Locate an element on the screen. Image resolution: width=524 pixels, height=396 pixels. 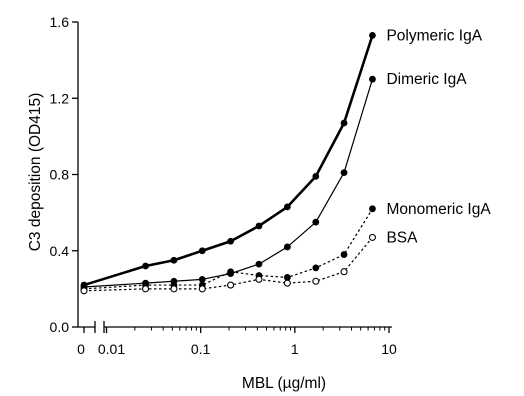
series-label: Dimeric IgA is located at coordinates (426, 79).